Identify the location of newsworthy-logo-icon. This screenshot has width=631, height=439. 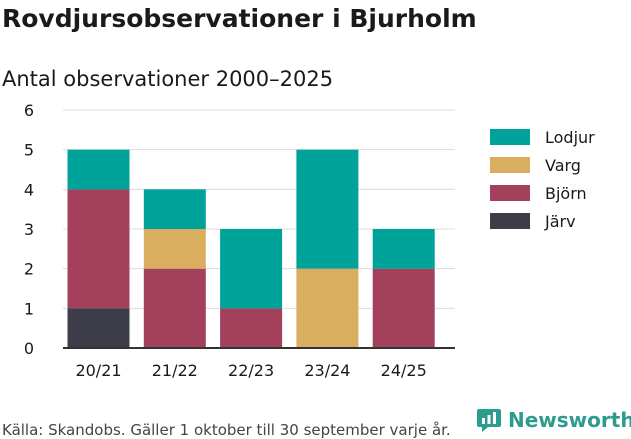
(489, 420).